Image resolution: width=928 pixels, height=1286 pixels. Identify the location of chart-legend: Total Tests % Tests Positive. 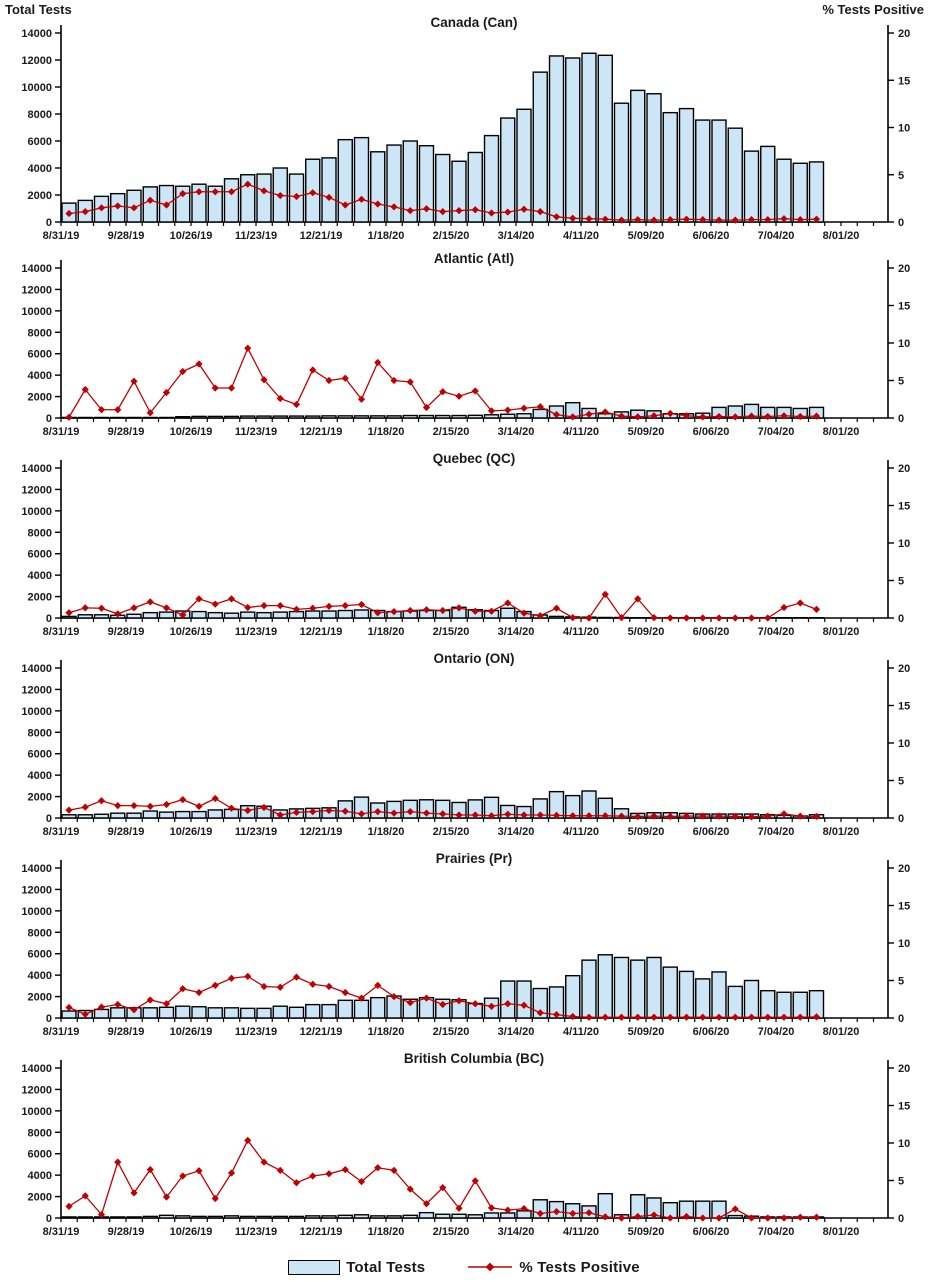
(464, 1267).